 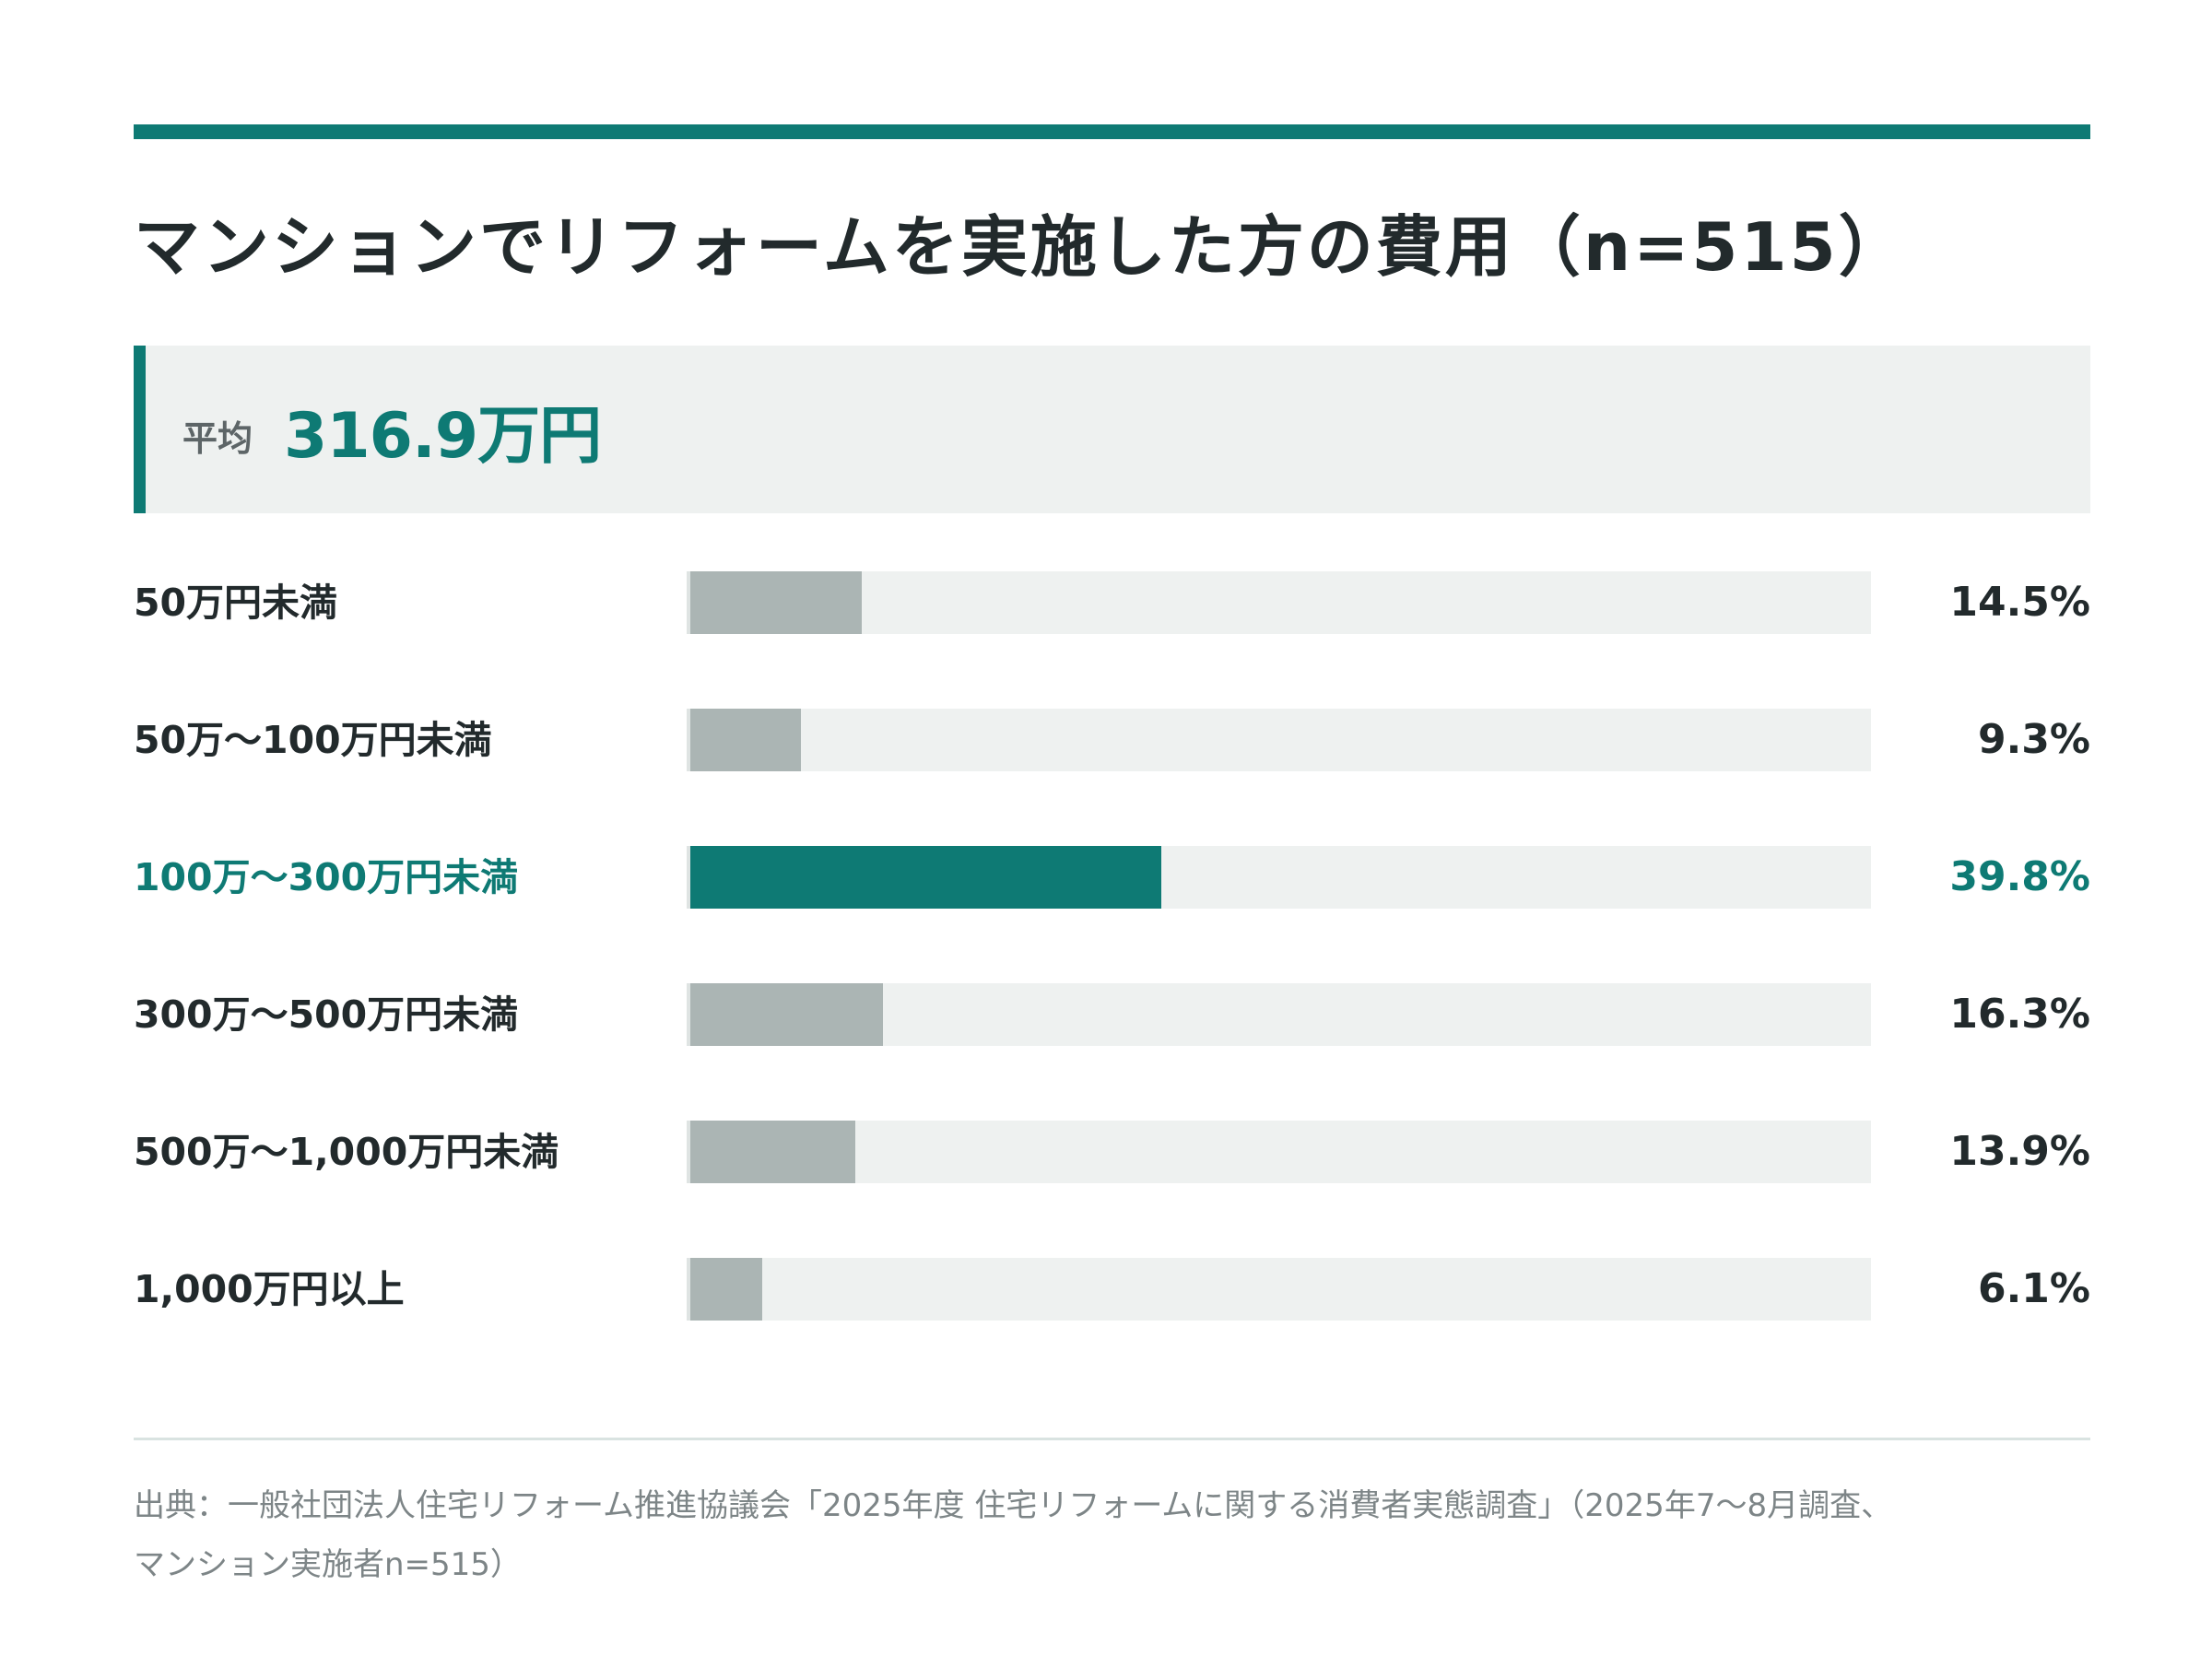 What do you see at coordinates (443, 436) in the screenshot?
I see `average-value: 316.9万円` at bounding box center [443, 436].